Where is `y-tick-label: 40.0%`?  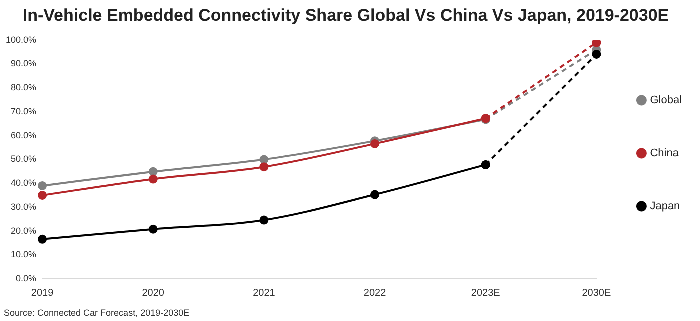
y-tick-label: 40.0% is located at coordinates (23, 183).